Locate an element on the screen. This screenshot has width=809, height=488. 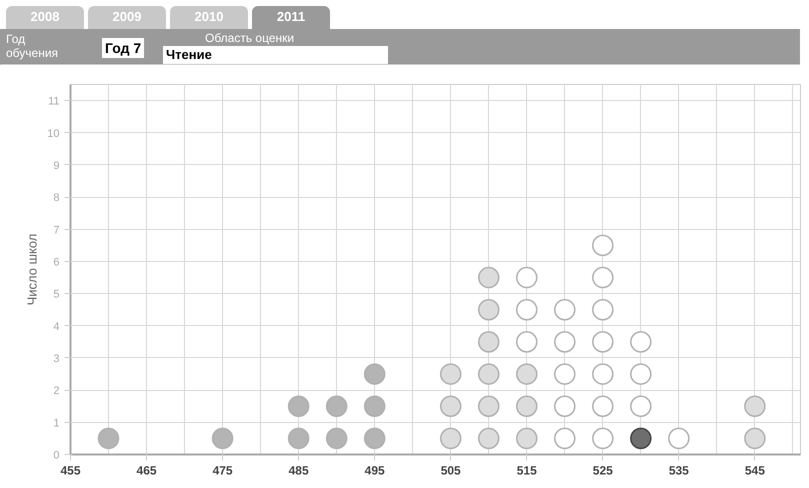
y-tick-label: 9 is located at coordinates (56, 166).